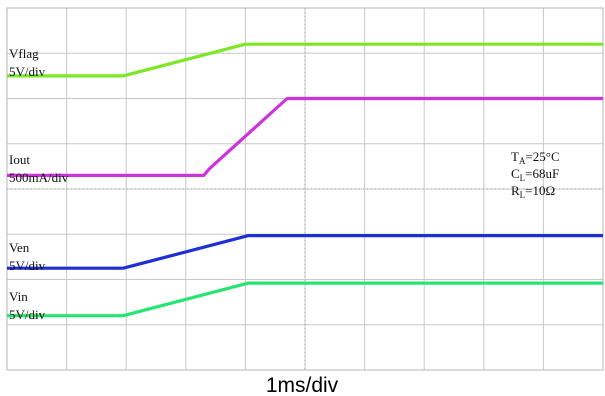  What do you see at coordinates (535, 174) in the screenshot?
I see `condition-load-capacitance: CL=68uF` at bounding box center [535, 174].